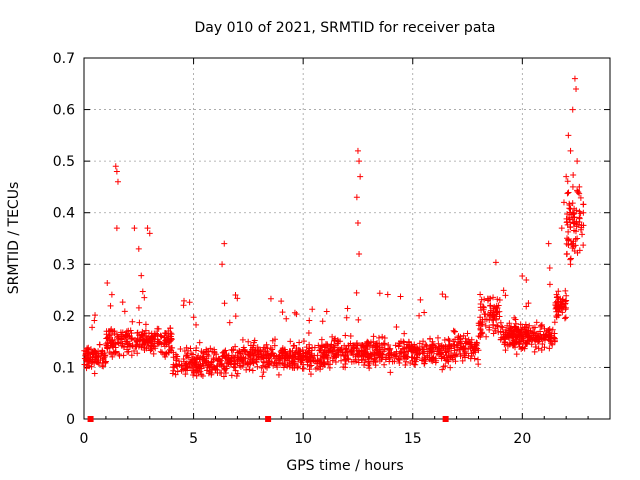  I want to click on gap-marker, so click(90, 419).